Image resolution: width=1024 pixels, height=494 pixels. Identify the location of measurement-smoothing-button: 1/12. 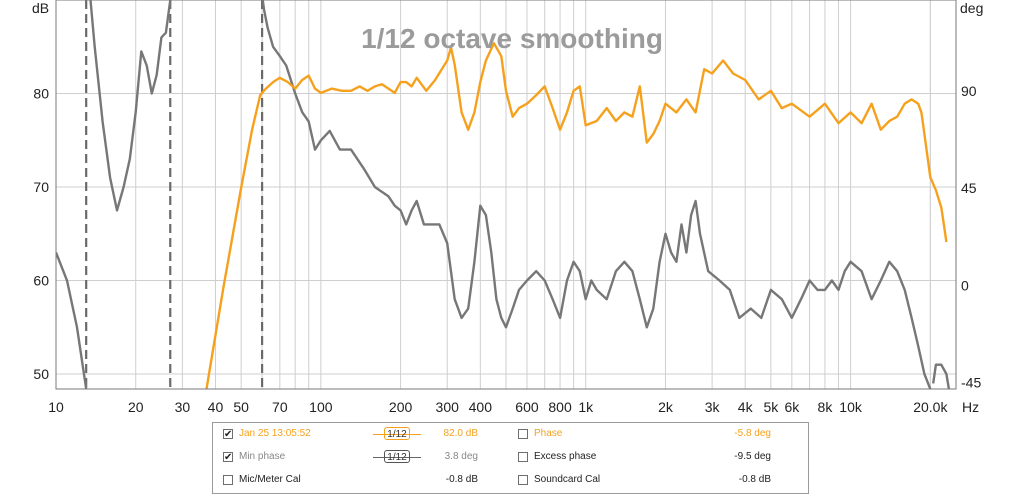
(397, 433).